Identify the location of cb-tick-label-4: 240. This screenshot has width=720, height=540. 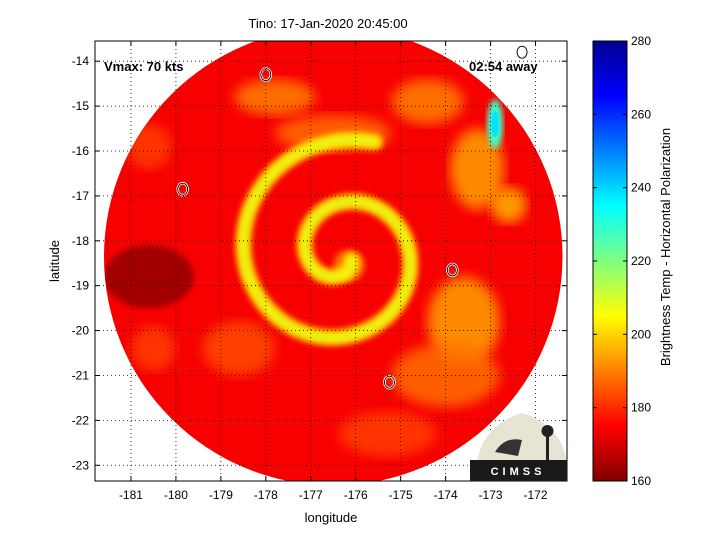
(641, 188).